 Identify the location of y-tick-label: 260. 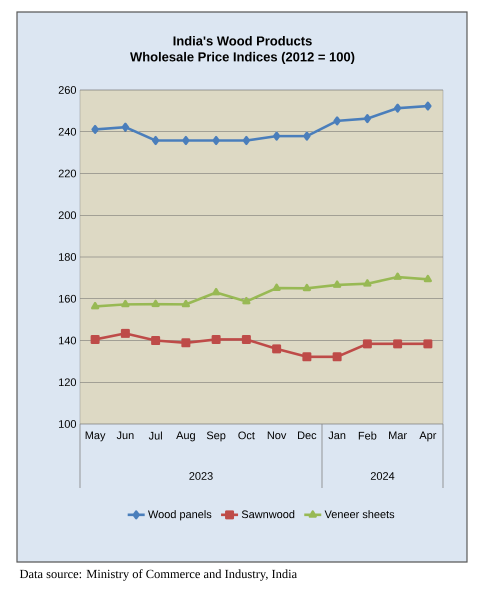
(67, 90).